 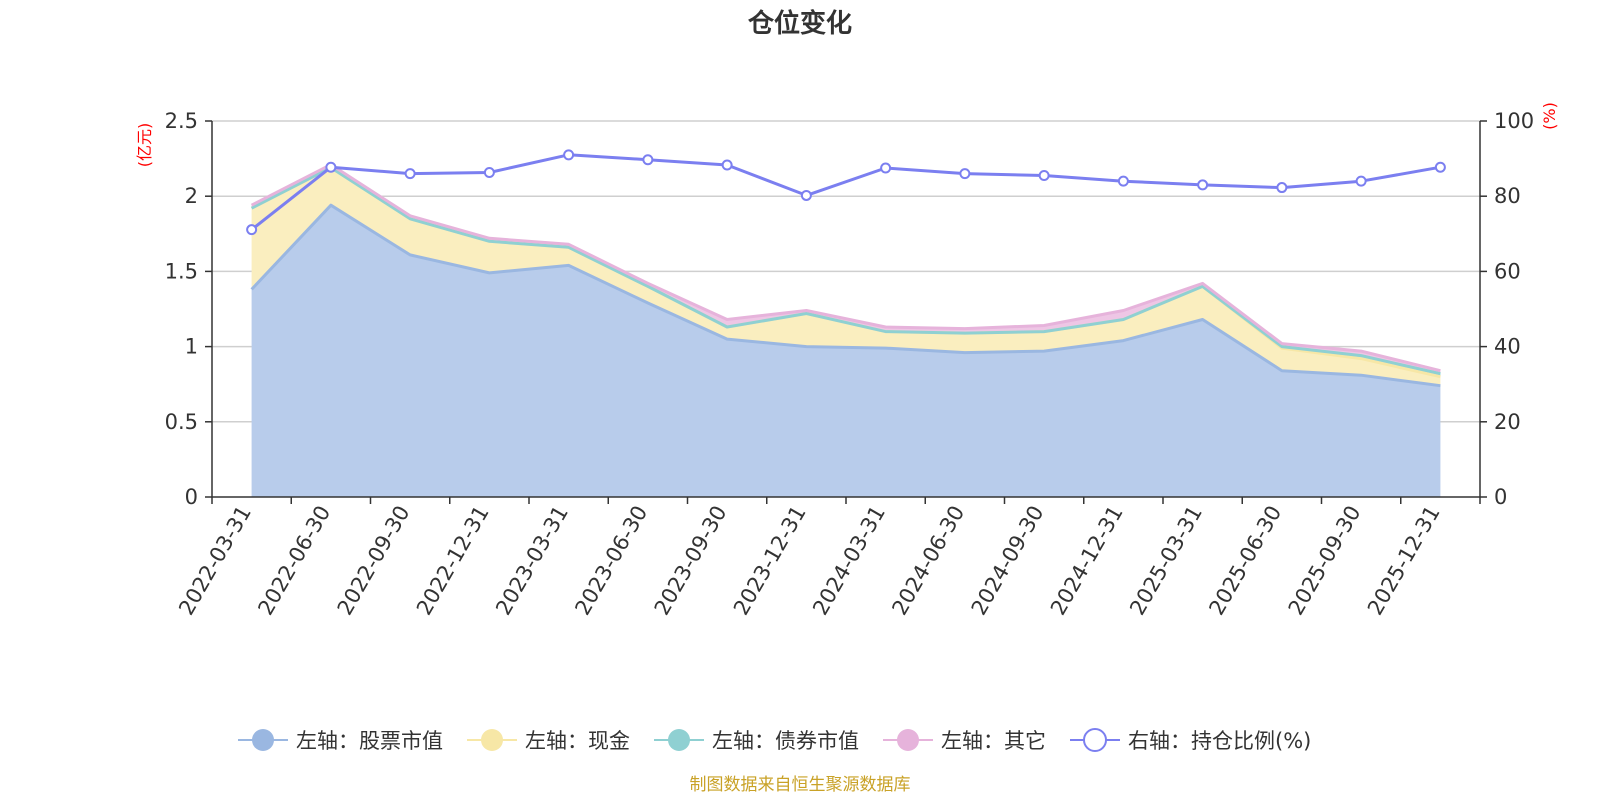 What do you see at coordinates (770, 561) in the screenshot?
I see `x-tick-label: 2023-12-31` at bounding box center [770, 561].